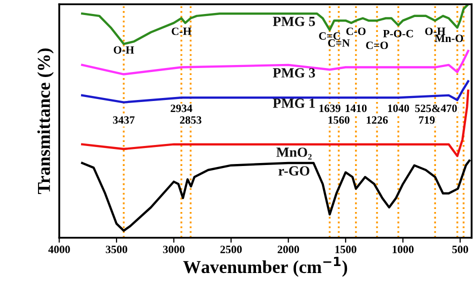 This screenshot has width=474, height=283. I want to click on ref-line-label: 525&470, so click(436, 108).